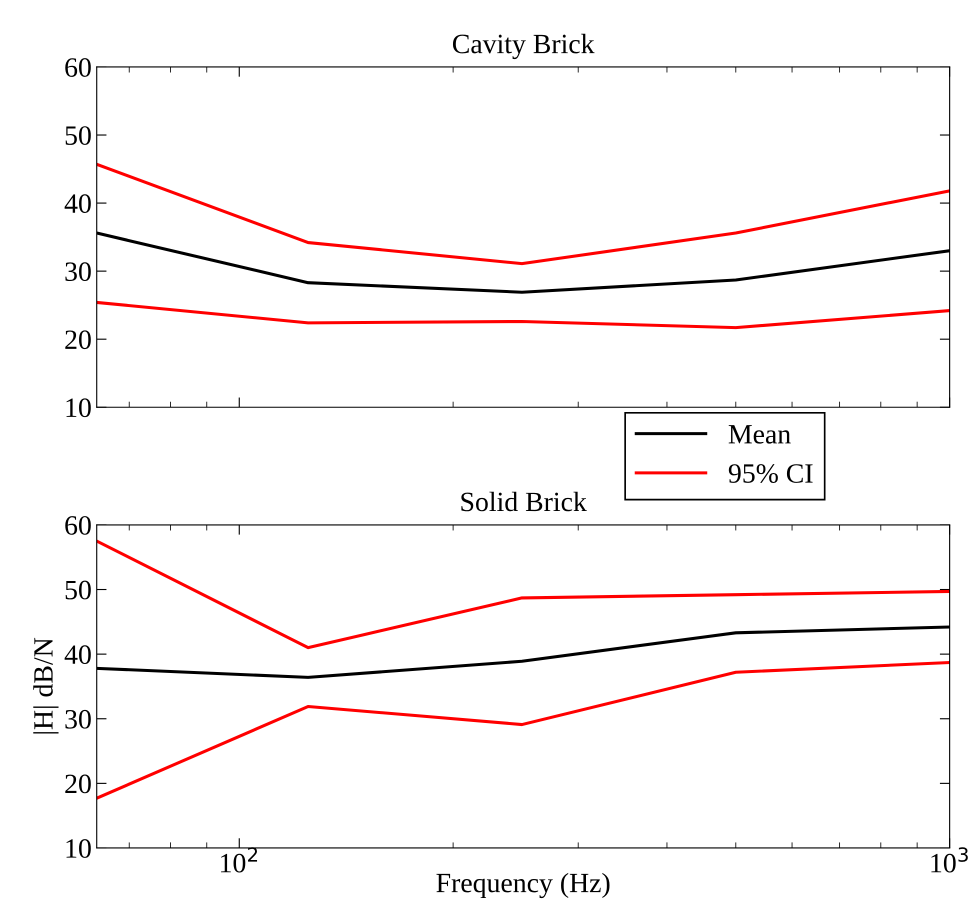  I want to click on chart-title: Cavity Brick, so click(523, 47).